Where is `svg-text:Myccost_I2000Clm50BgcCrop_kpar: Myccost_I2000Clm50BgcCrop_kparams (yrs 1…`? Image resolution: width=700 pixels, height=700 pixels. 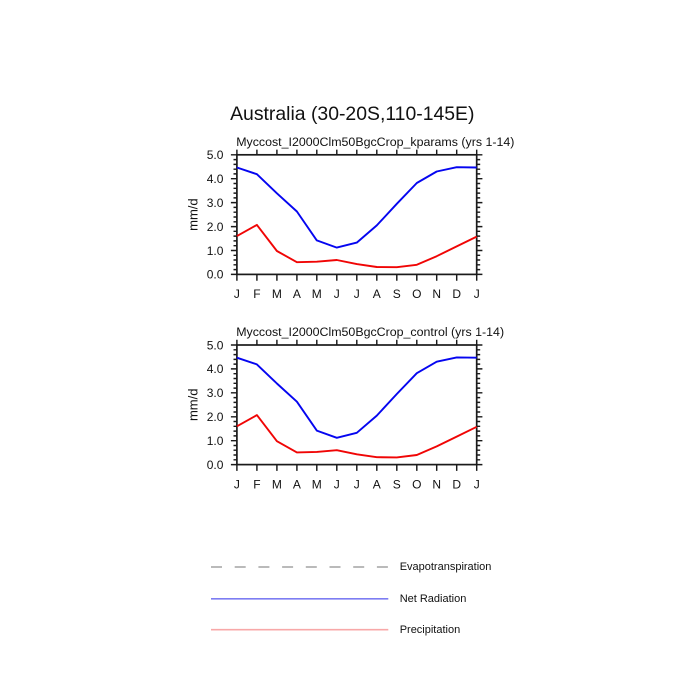 svg-text:Myccost_I2000Clm50BgcCrop_kpar: Myccost_I2000Clm50BgcCrop_kparams (yrs 1… is located at coordinates (375, 142).